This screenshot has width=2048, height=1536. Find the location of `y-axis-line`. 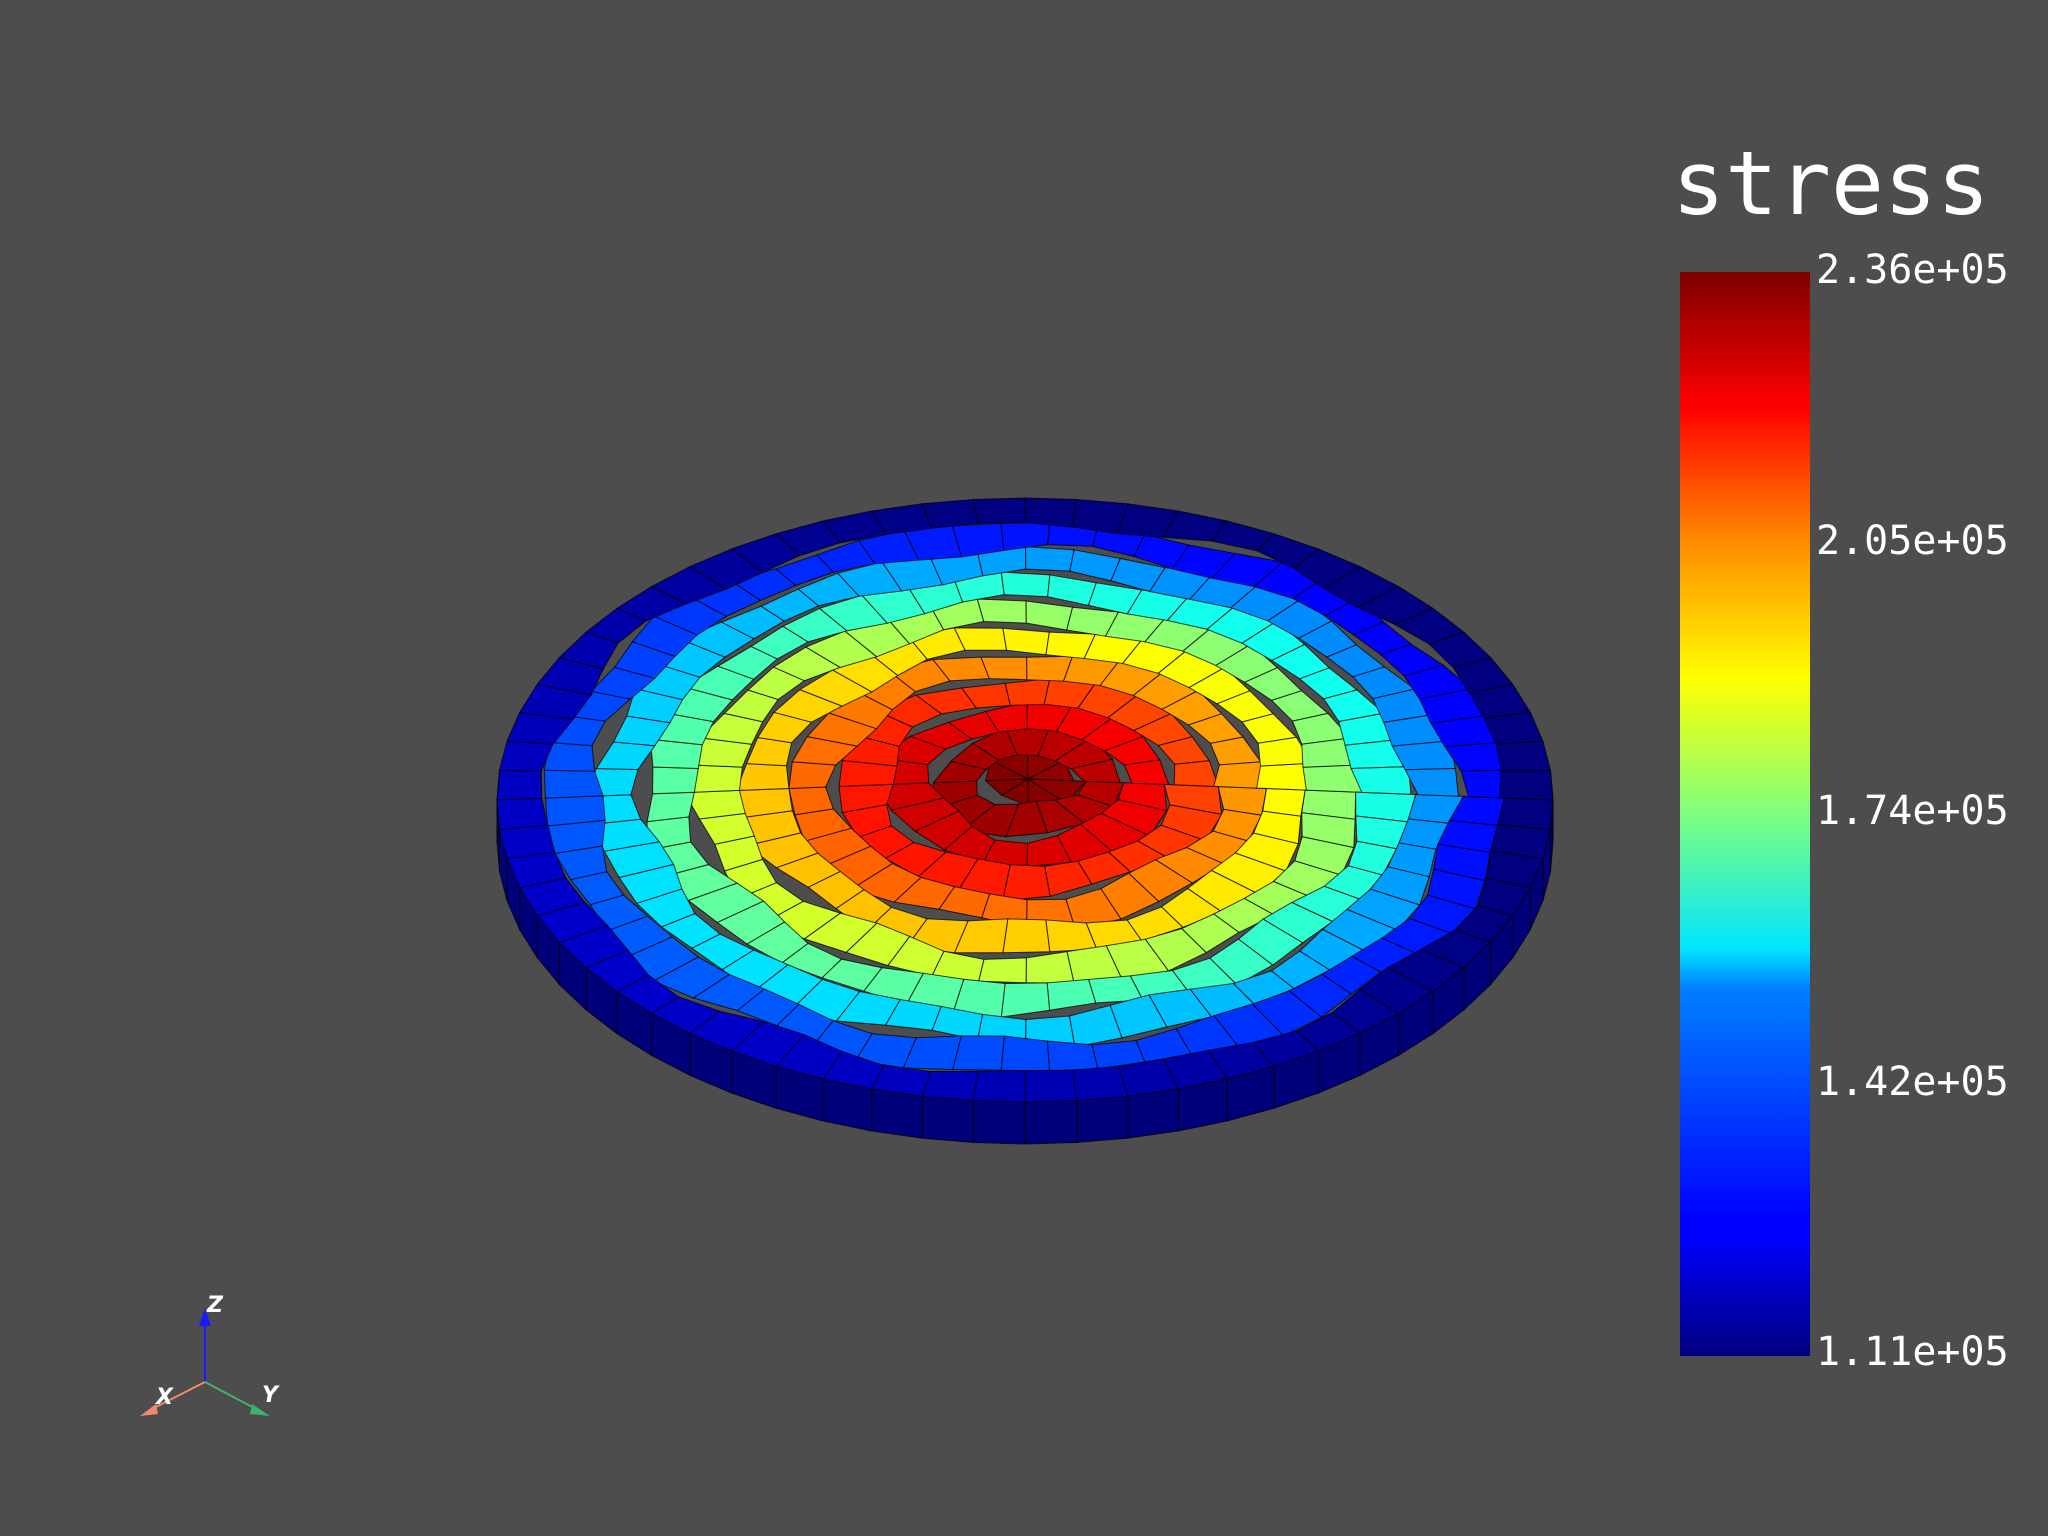

y-axis-line is located at coordinates (231, 1396).